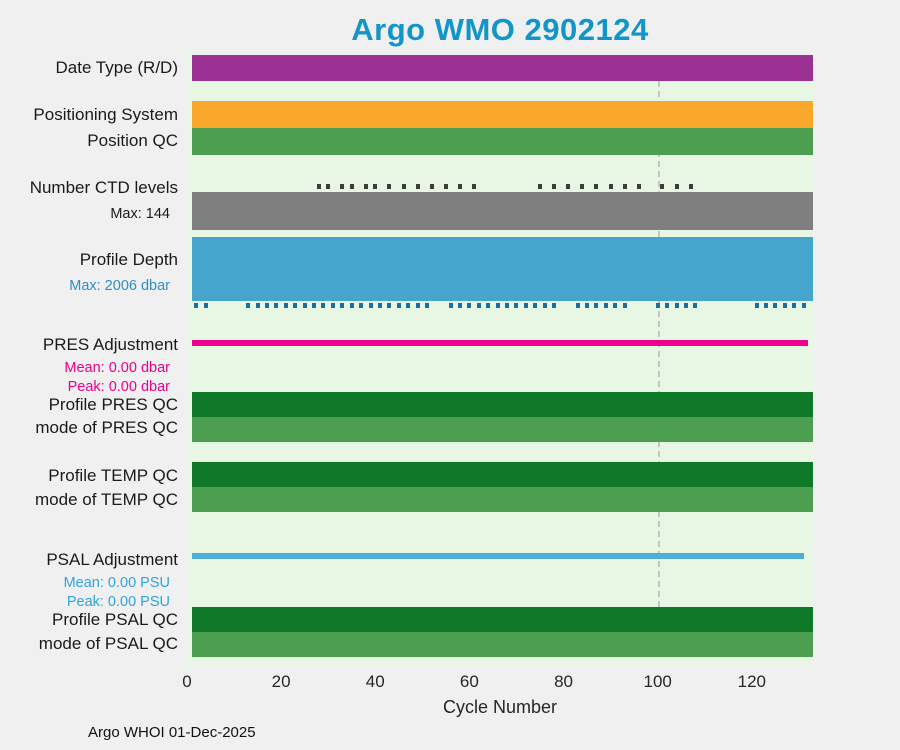 The width and height of the screenshot is (900, 750). Describe the element at coordinates (281, 681) in the screenshot. I see `x-tick-20: 20` at that location.